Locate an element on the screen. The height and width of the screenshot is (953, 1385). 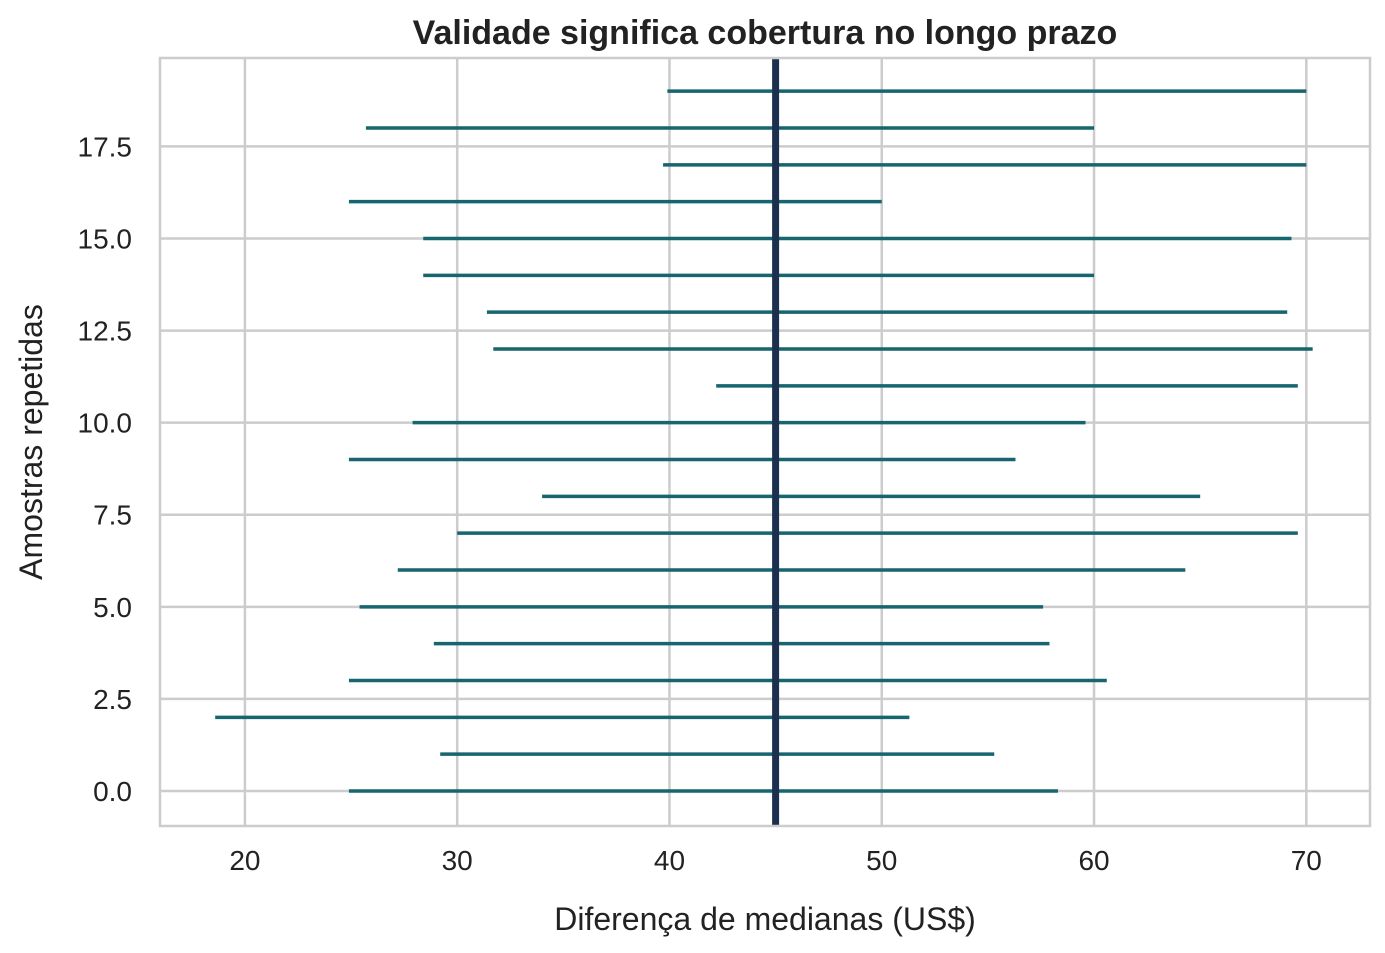
y-tick-label: 15.0 is located at coordinates (105, 238).